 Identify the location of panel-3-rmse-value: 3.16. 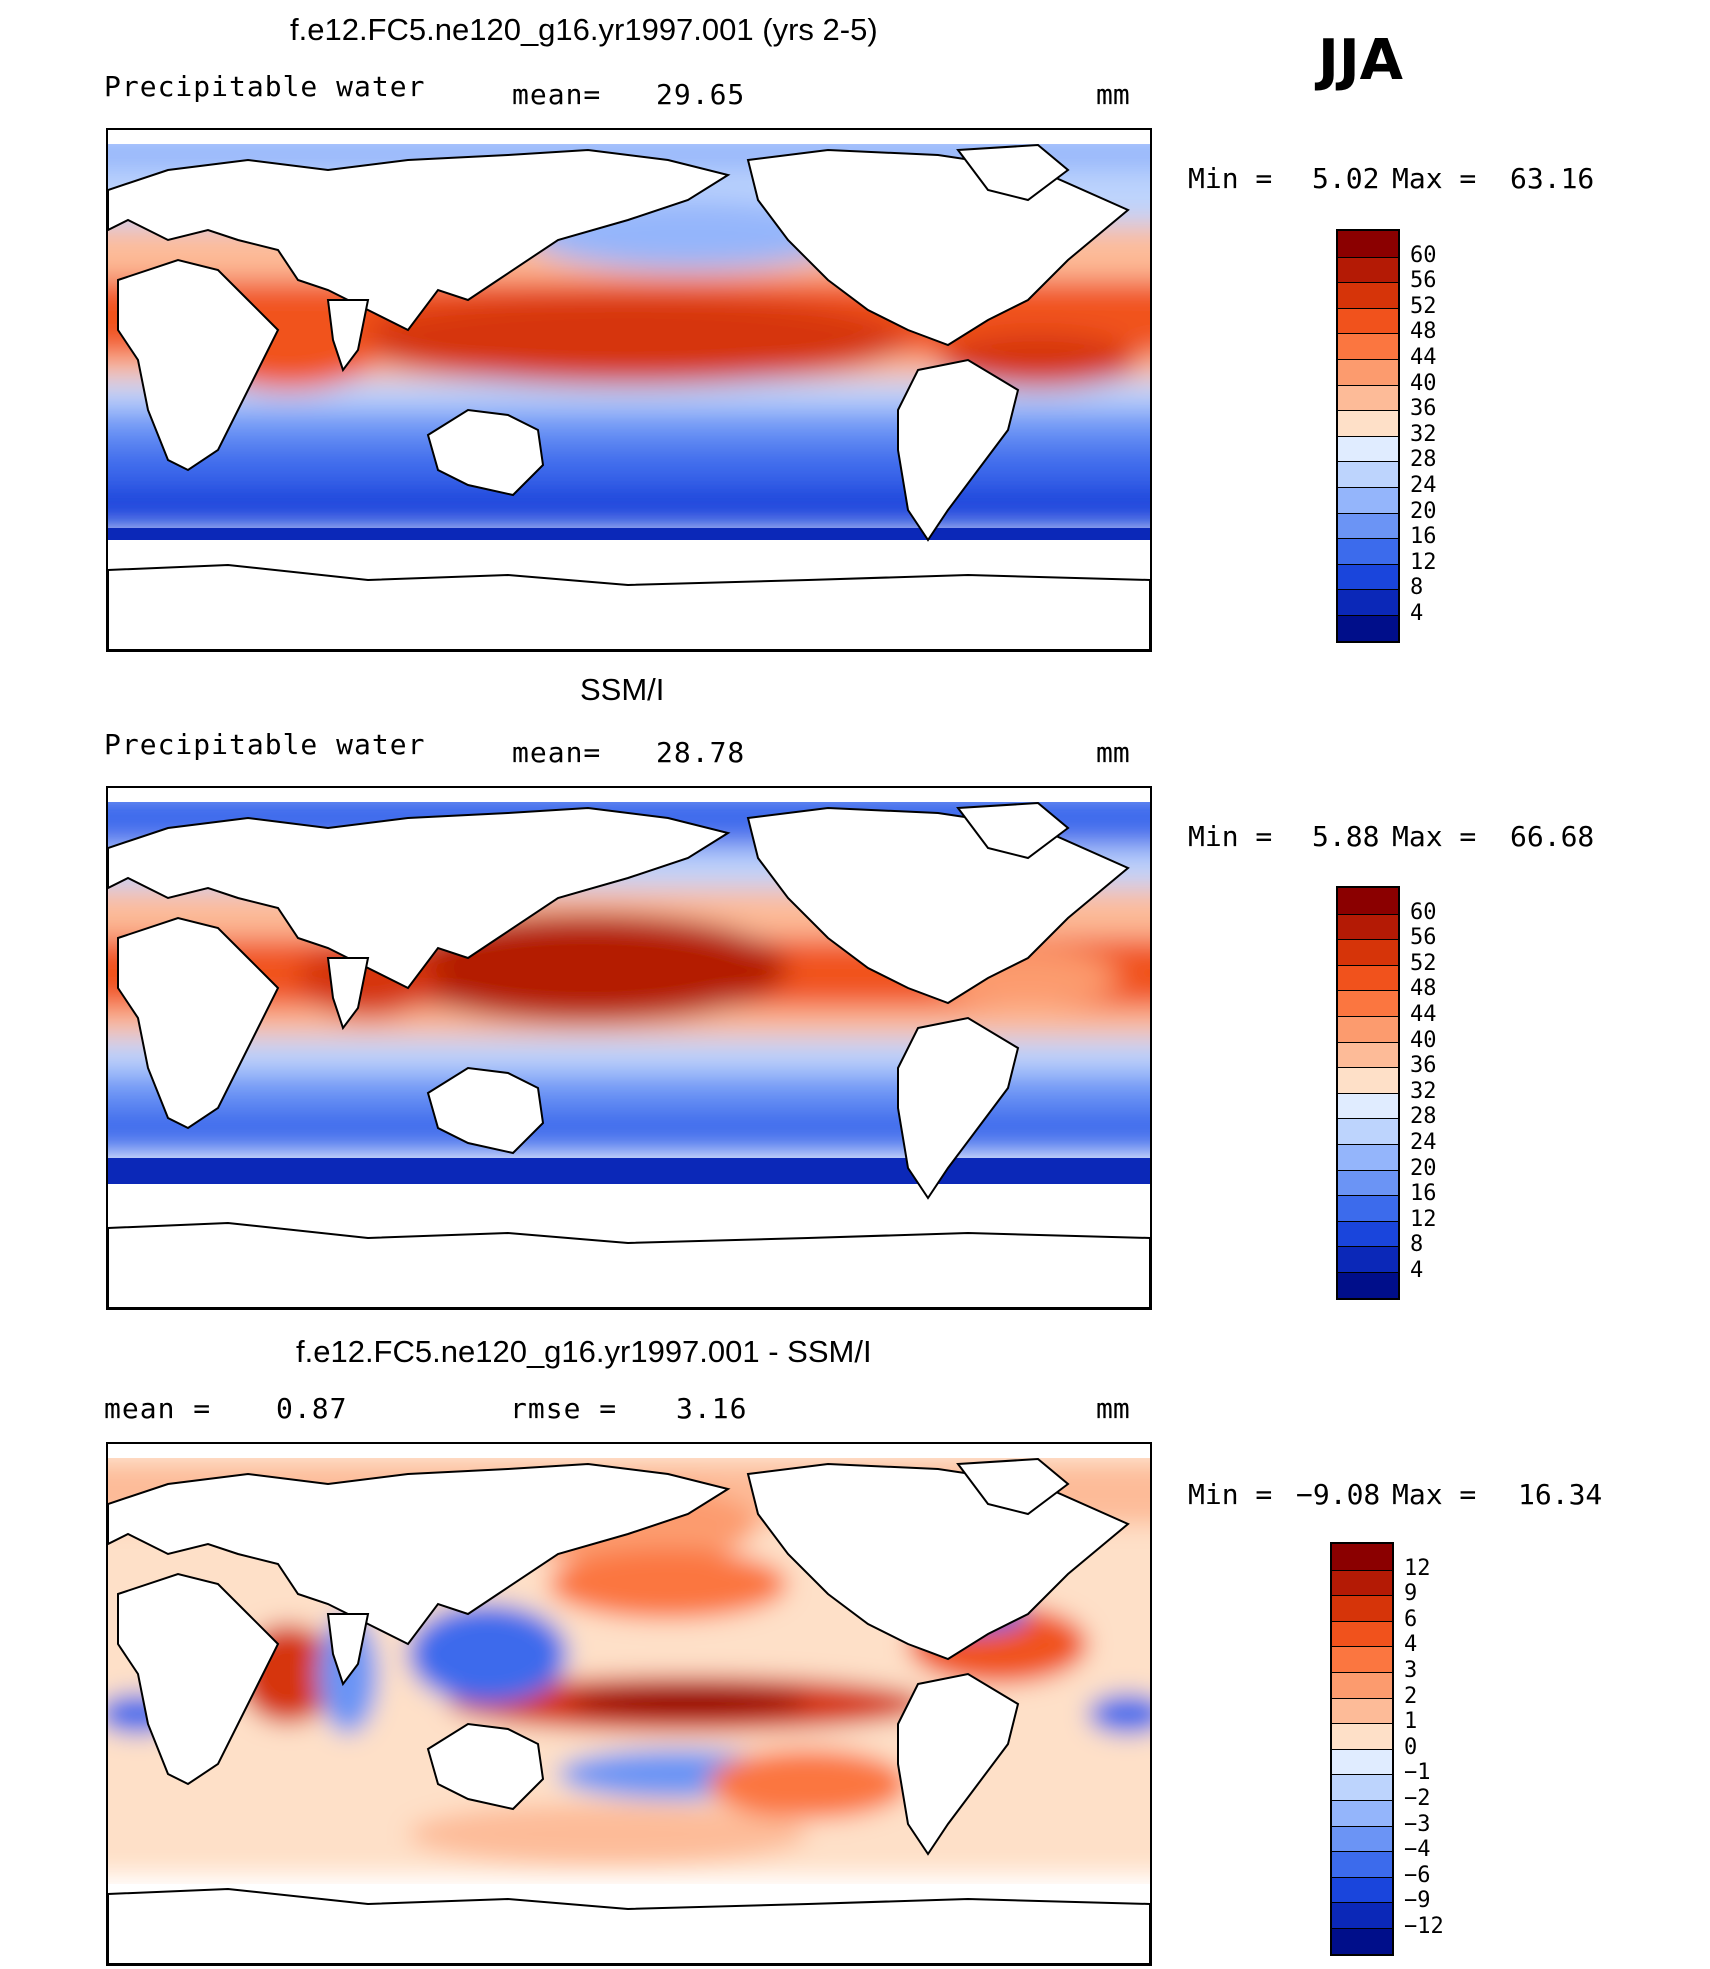
(712, 1408).